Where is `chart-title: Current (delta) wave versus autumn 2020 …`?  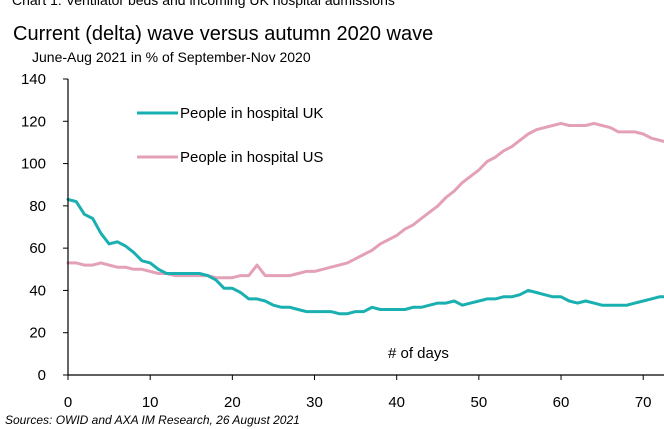
chart-title: Current (delta) wave versus autumn 2020 … is located at coordinates (223, 34).